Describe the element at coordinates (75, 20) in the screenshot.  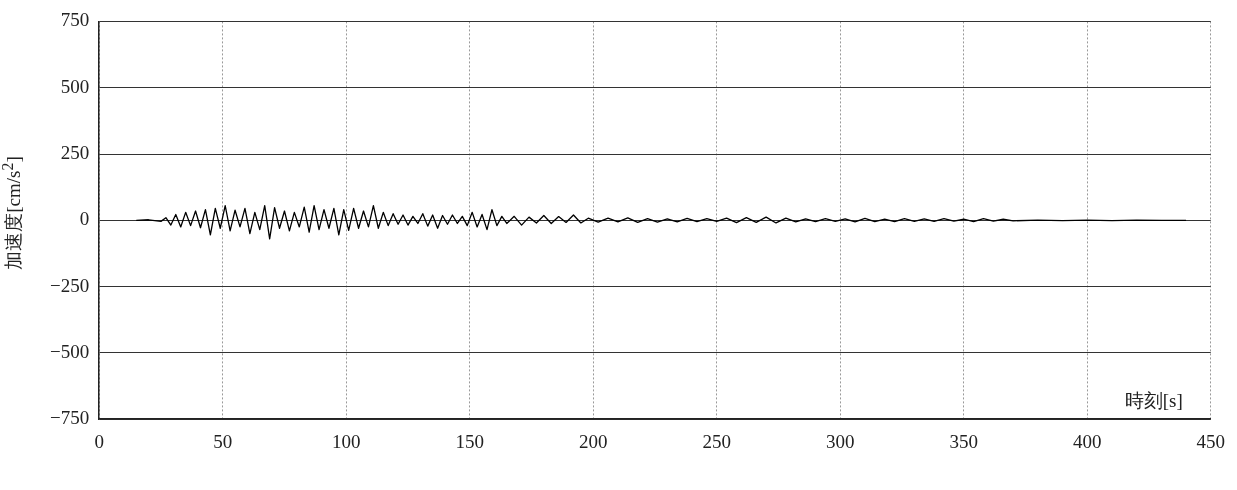
I see `y-tick-label: 750` at that location.